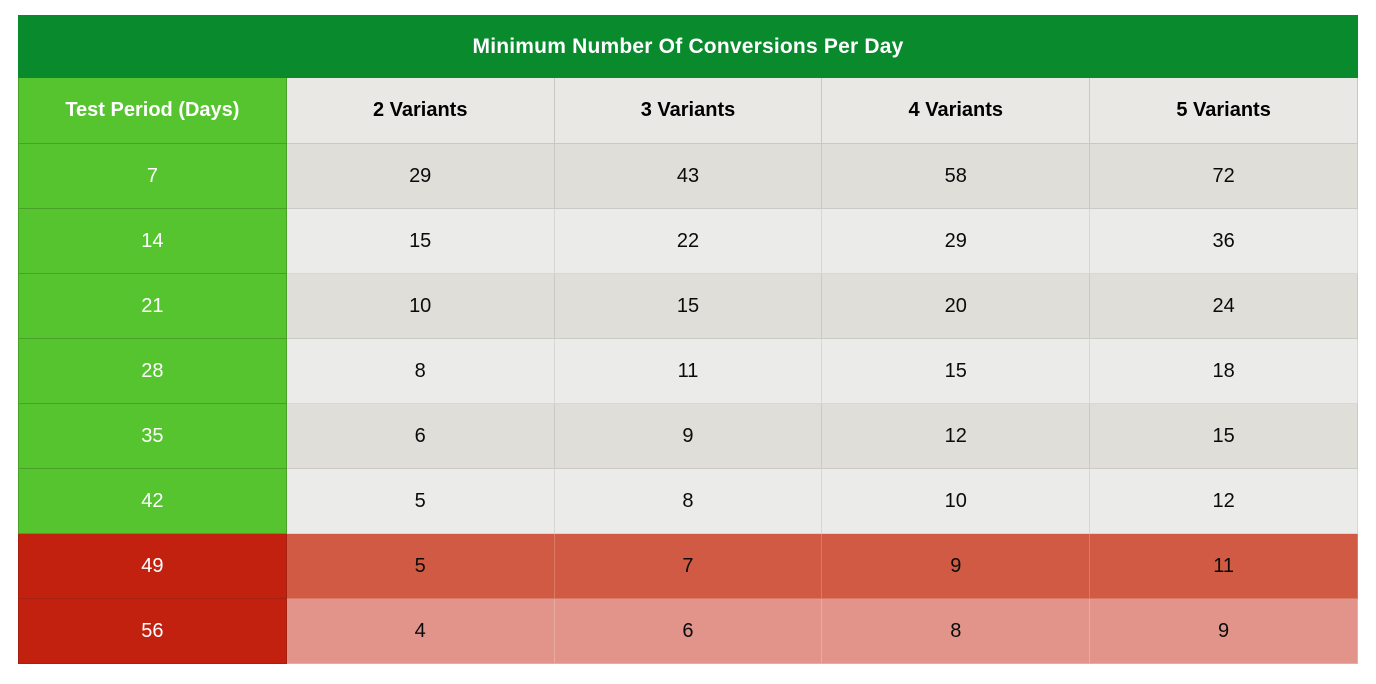  I want to click on value-cell: 72, so click(1223, 176).